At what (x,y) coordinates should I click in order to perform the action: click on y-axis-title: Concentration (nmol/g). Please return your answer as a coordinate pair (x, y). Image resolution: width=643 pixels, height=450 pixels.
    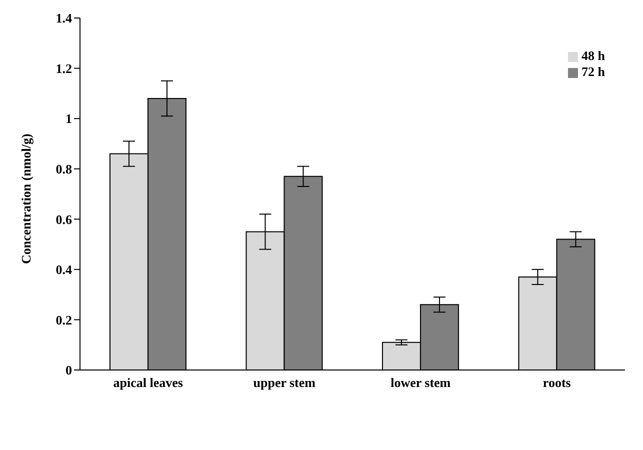
    Looking at the image, I should click on (26, 199).